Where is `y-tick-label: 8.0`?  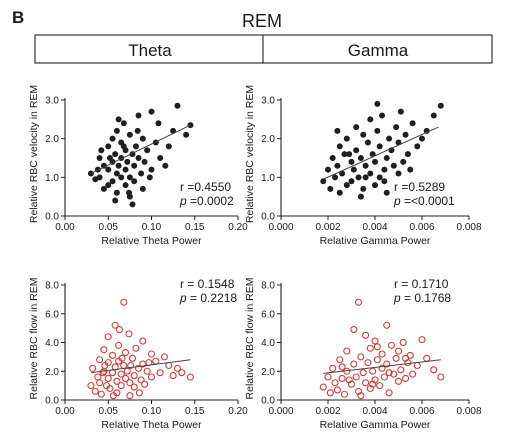
y-tick-label: 8.0 is located at coordinates (268, 286).